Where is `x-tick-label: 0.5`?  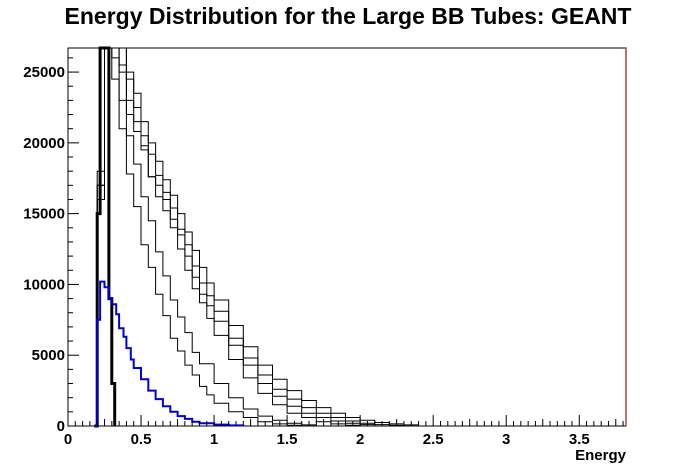
x-tick-label: 0.5 is located at coordinates (141, 439).